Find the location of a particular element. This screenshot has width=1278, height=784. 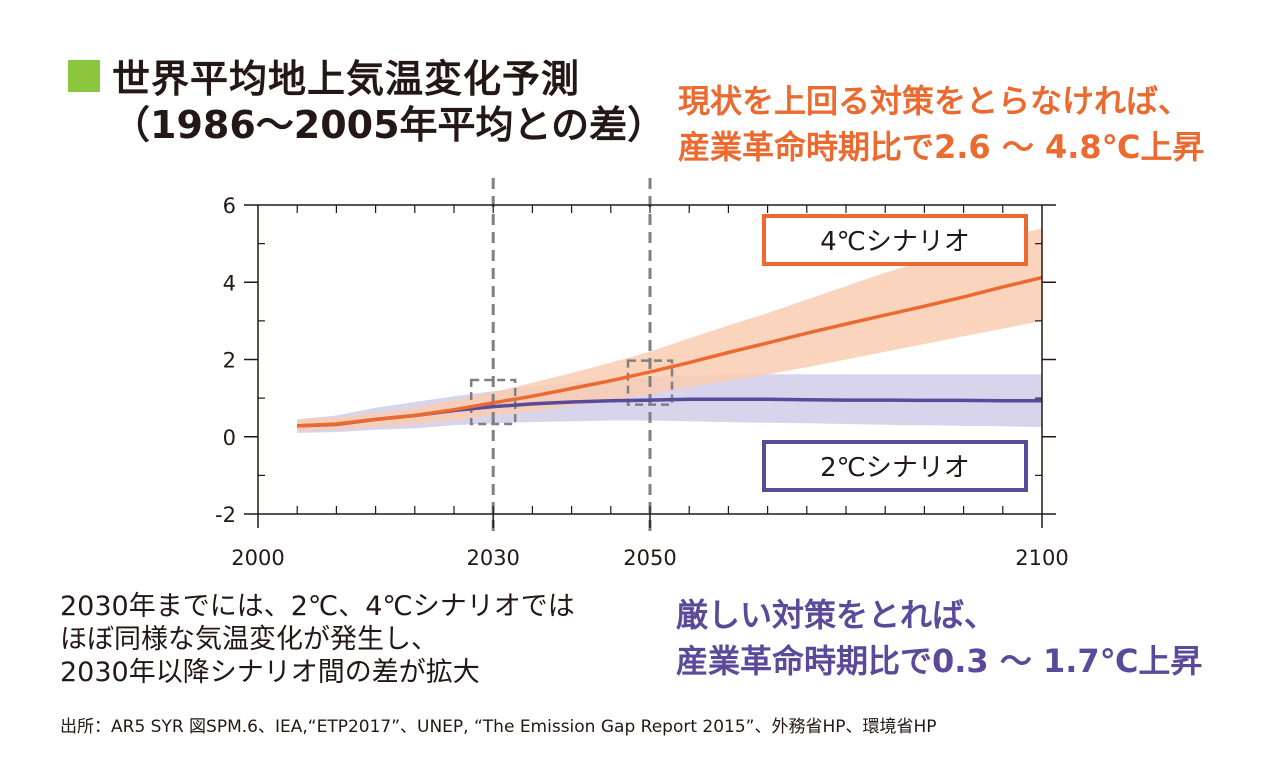

two-degree-annotation: 厳しい対策をとれば、 産業革命時期比で0.3 〜 1.7℃上昇 is located at coordinates (939, 638).